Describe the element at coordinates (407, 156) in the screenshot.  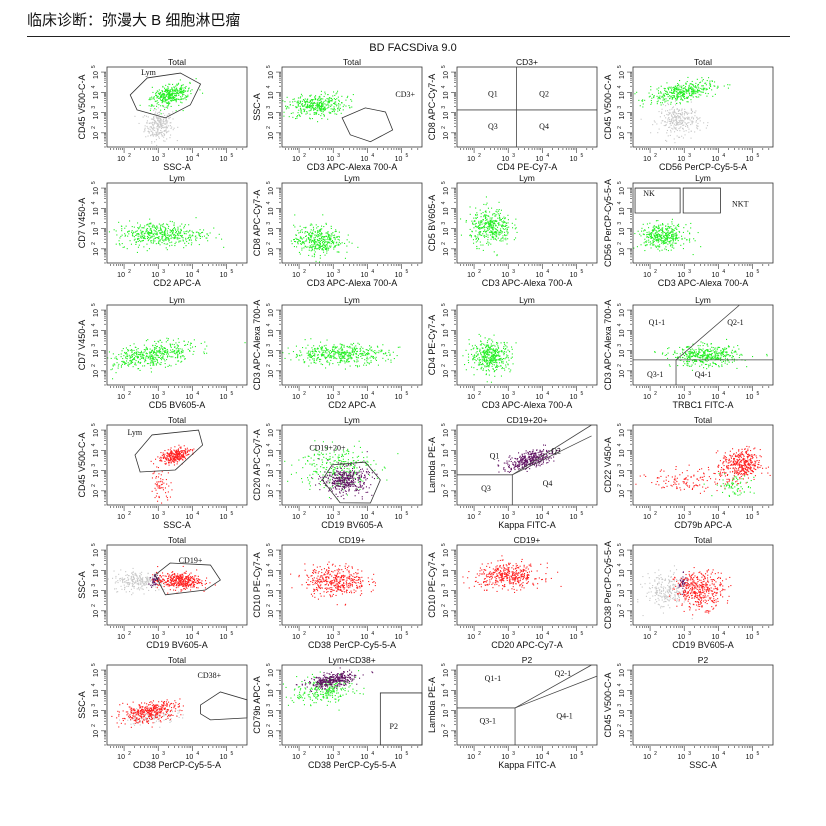
I see `x-tick-exponent: 5` at that location.